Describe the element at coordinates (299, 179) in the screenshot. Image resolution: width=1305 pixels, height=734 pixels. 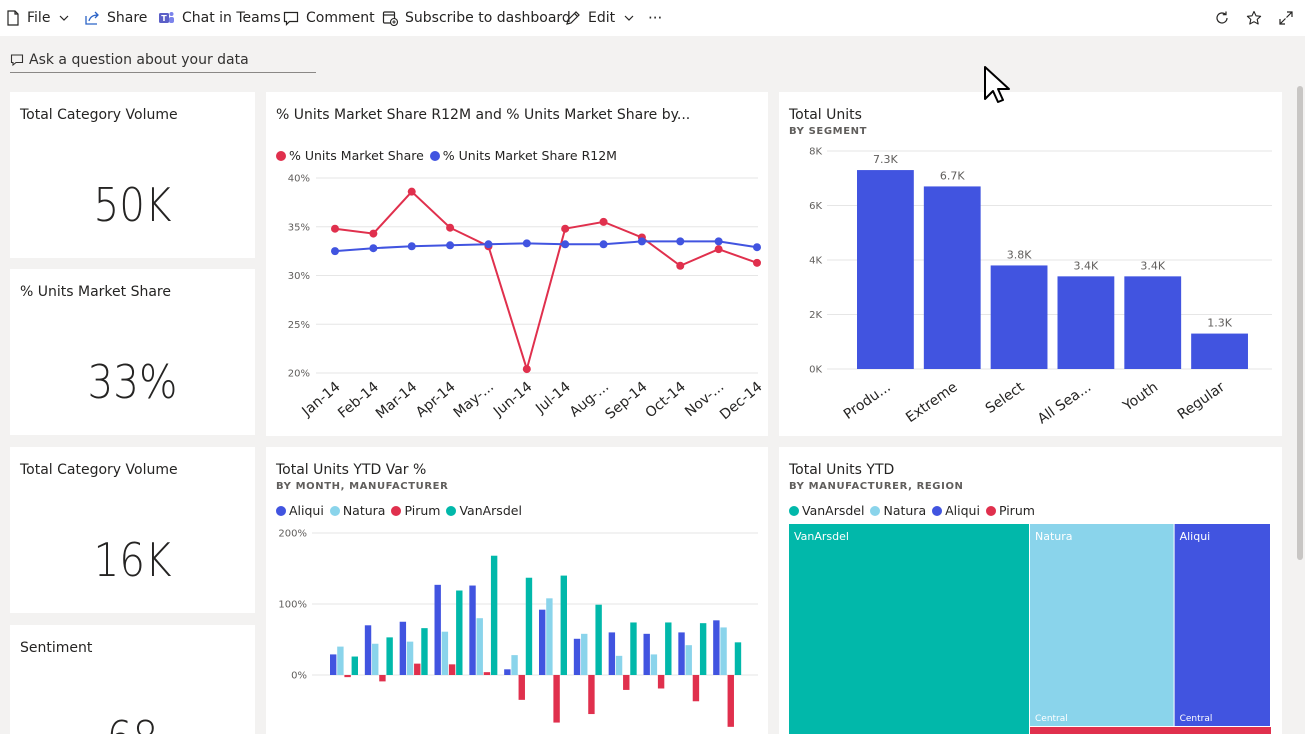
I see `y-tick-label: 40%` at that location.